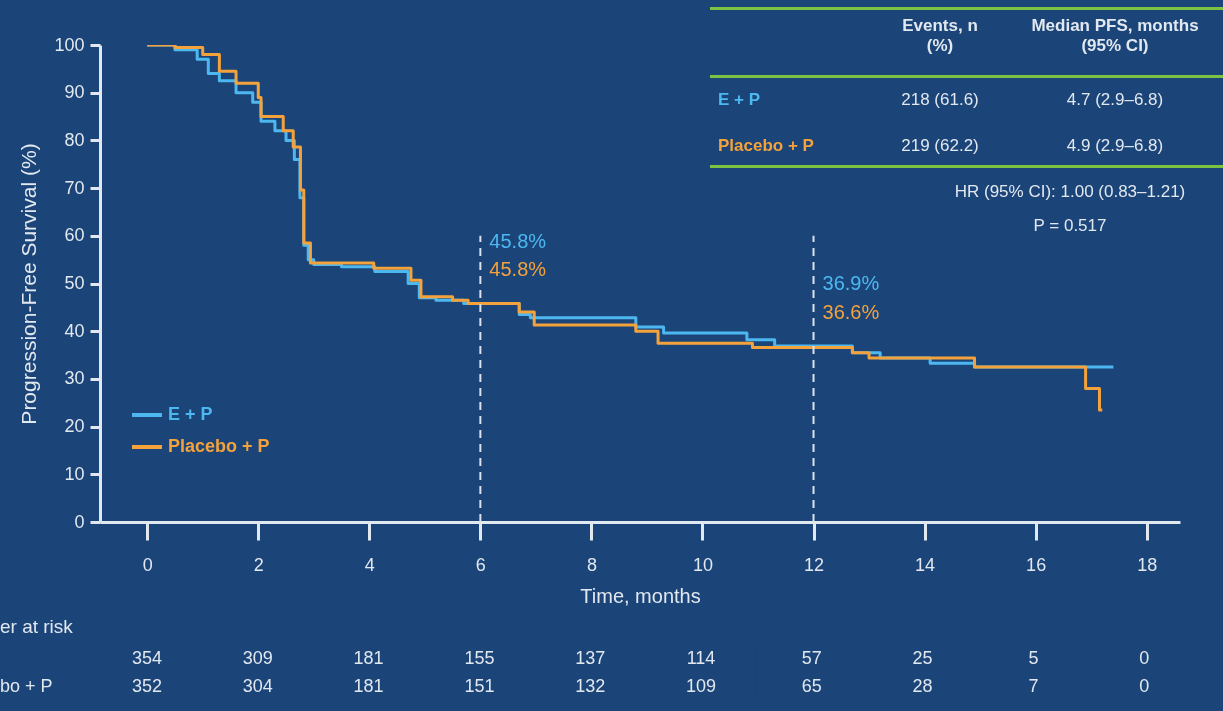 The width and height of the screenshot is (1223, 711). What do you see at coordinates (701, 658) in the screenshot?
I see `data-label: 114` at bounding box center [701, 658].